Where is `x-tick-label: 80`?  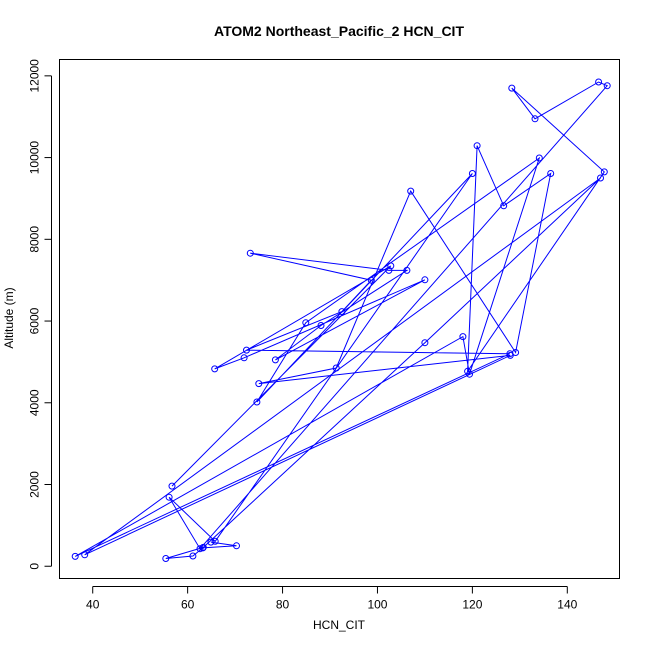 x-tick-label: 80 is located at coordinates (283, 605).